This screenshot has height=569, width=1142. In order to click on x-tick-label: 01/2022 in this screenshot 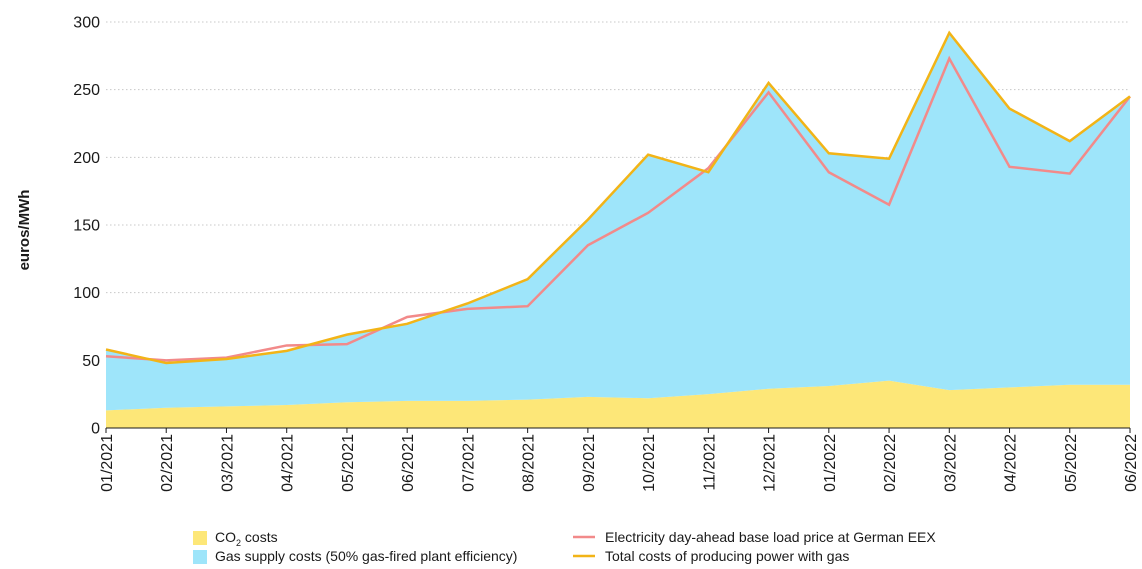, I will do `click(830, 463)`.